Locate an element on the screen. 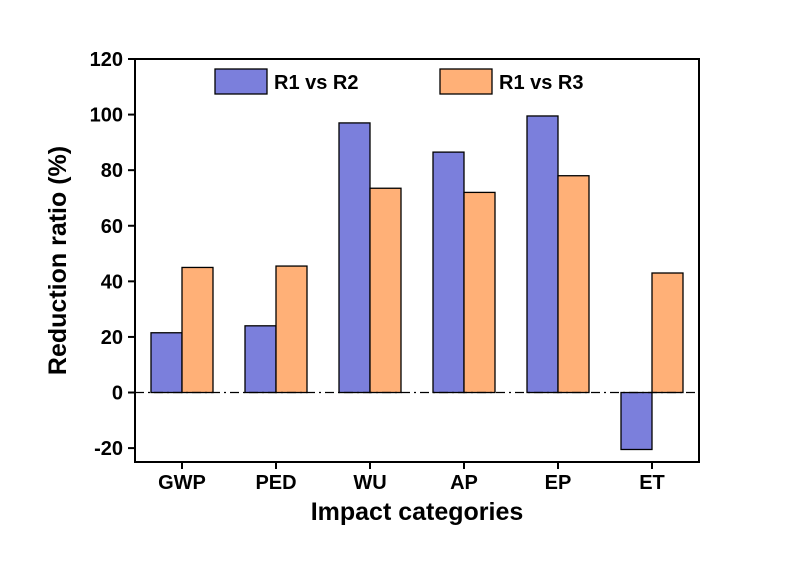 Image resolution: width=806 pixels, height=561 pixels. x-tick-label: WU is located at coordinates (369, 483).